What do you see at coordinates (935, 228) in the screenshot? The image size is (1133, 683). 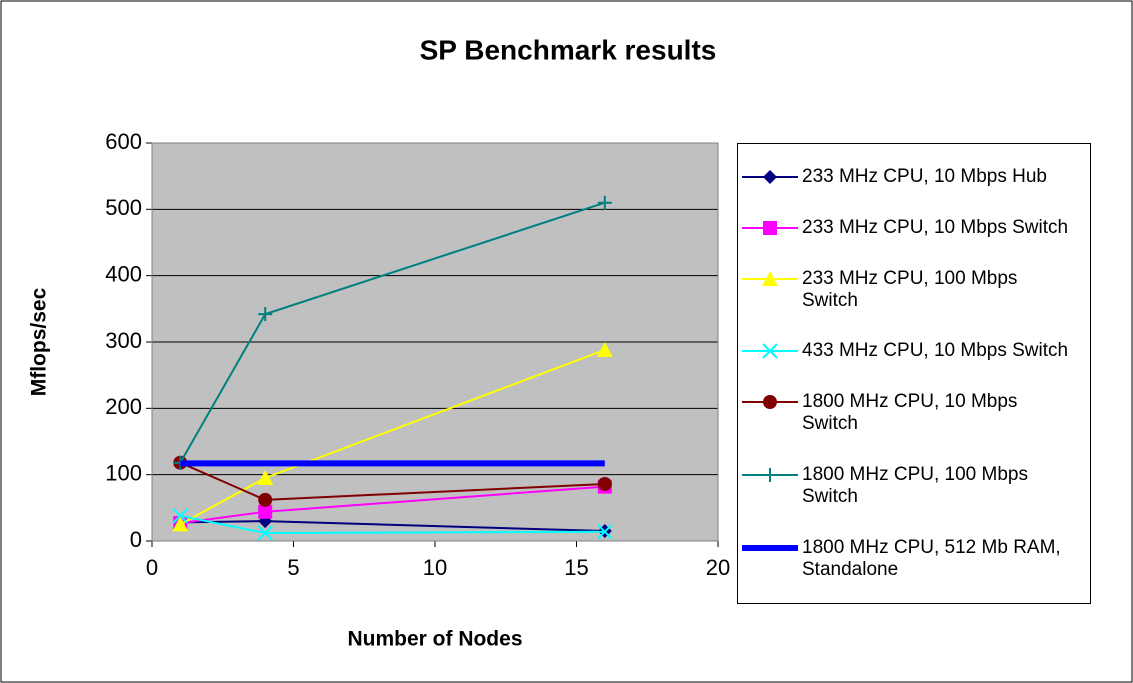 I see `legend-label: 233 MHz CPU, 10 Mbps Switch` at bounding box center [935, 228].